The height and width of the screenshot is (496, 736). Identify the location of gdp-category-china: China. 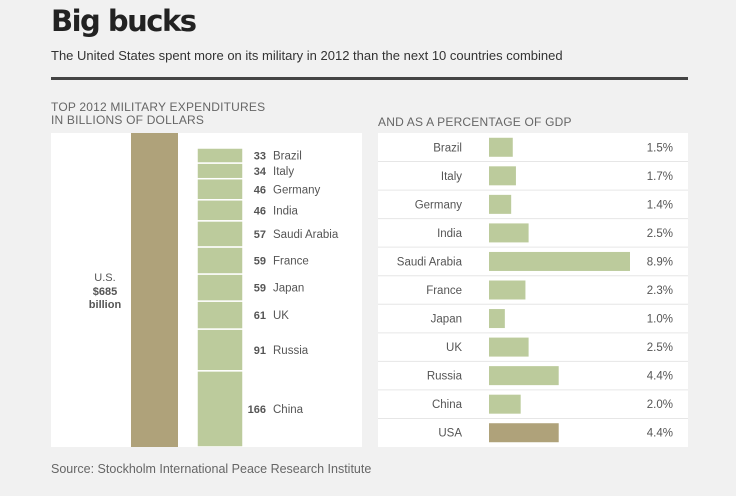
(447, 405).